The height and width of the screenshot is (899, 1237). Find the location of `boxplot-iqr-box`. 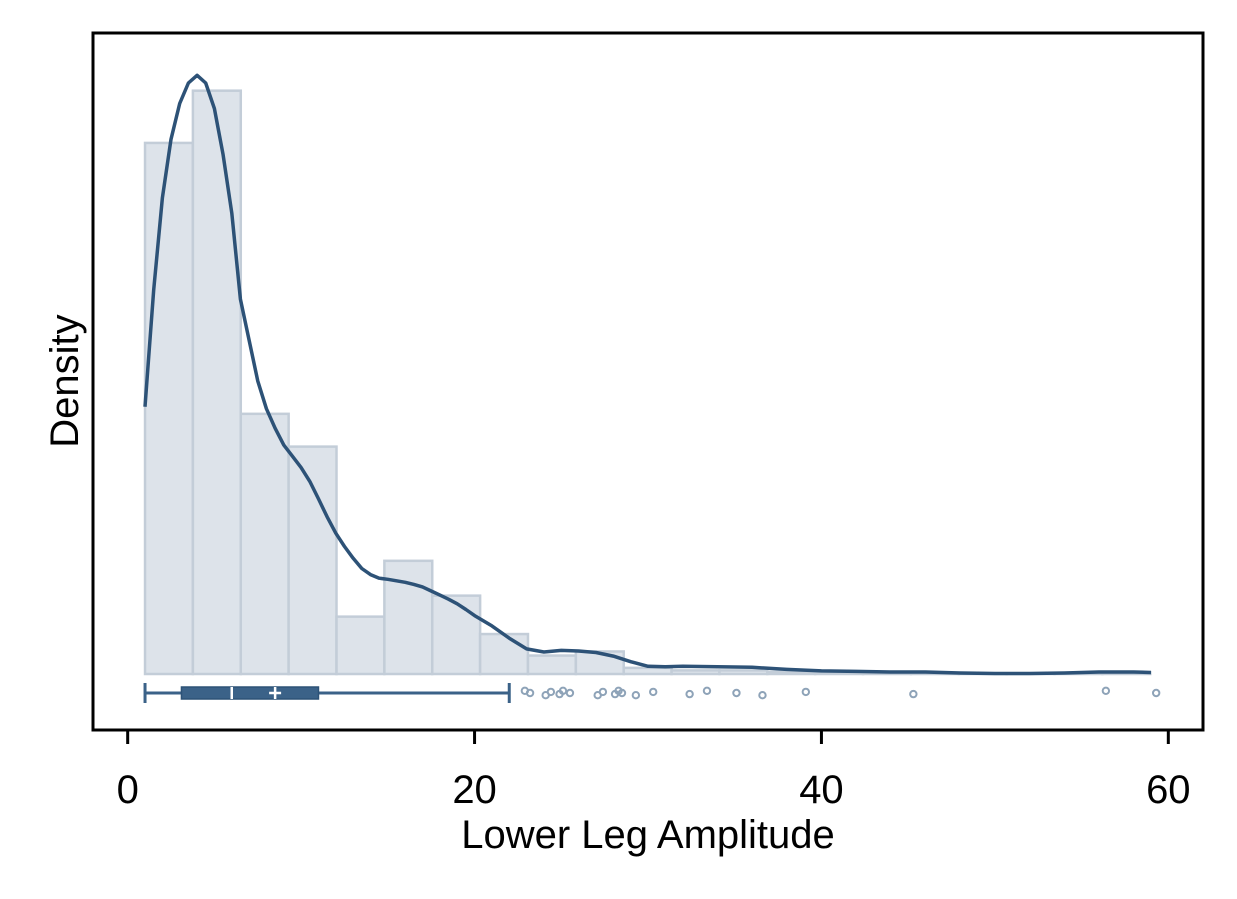

boxplot-iqr-box is located at coordinates (250, 693).